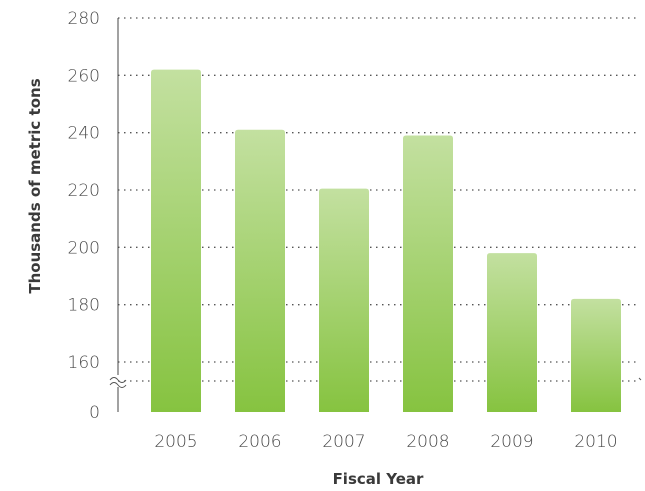 This screenshot has width=645, height=491. Describe the element at coordinates (512, 332) in the screenshot. I see `bar-2009` at that location.